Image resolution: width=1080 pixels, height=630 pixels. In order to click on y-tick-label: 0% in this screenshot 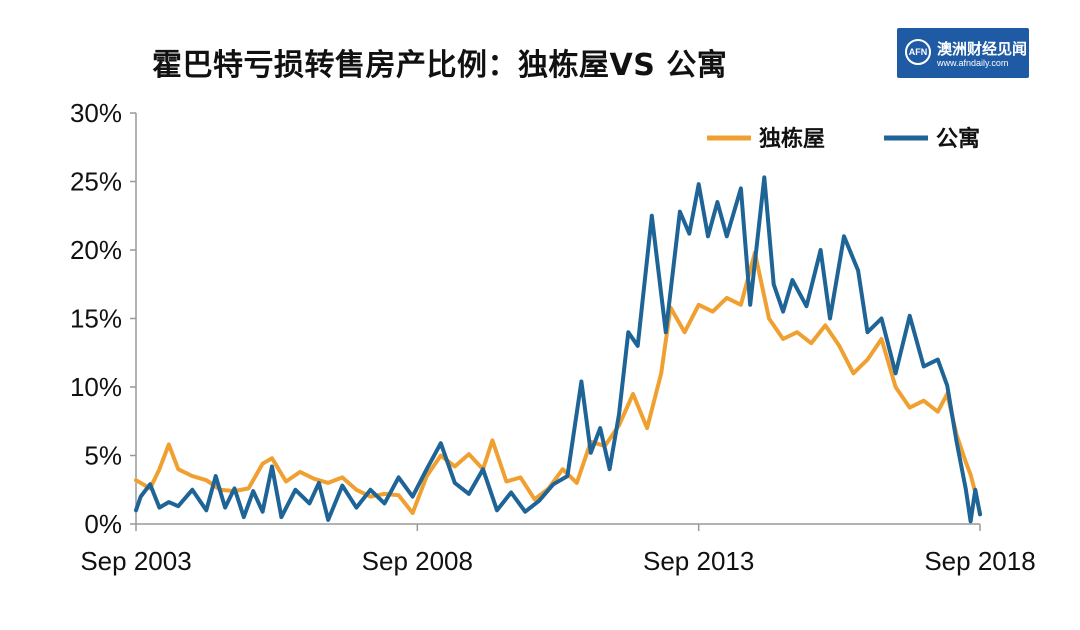, I will do `click(103, 524)`.